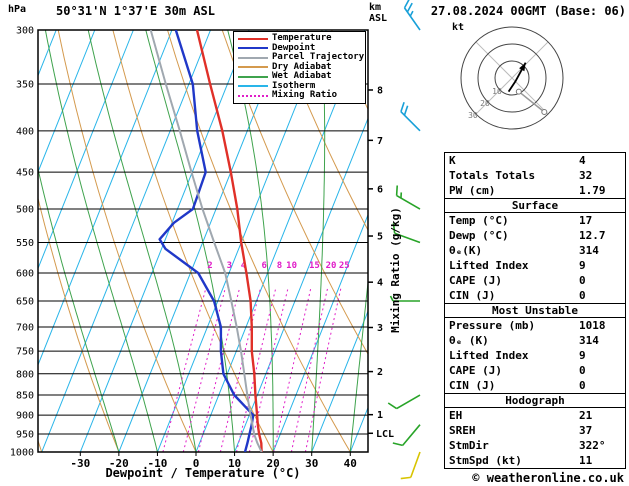 The width and height of the screenshot is (629, 486). Describe the element at coordinates (472, 190) in the screenshot. I see `row-label: PW (cm)` at that location.